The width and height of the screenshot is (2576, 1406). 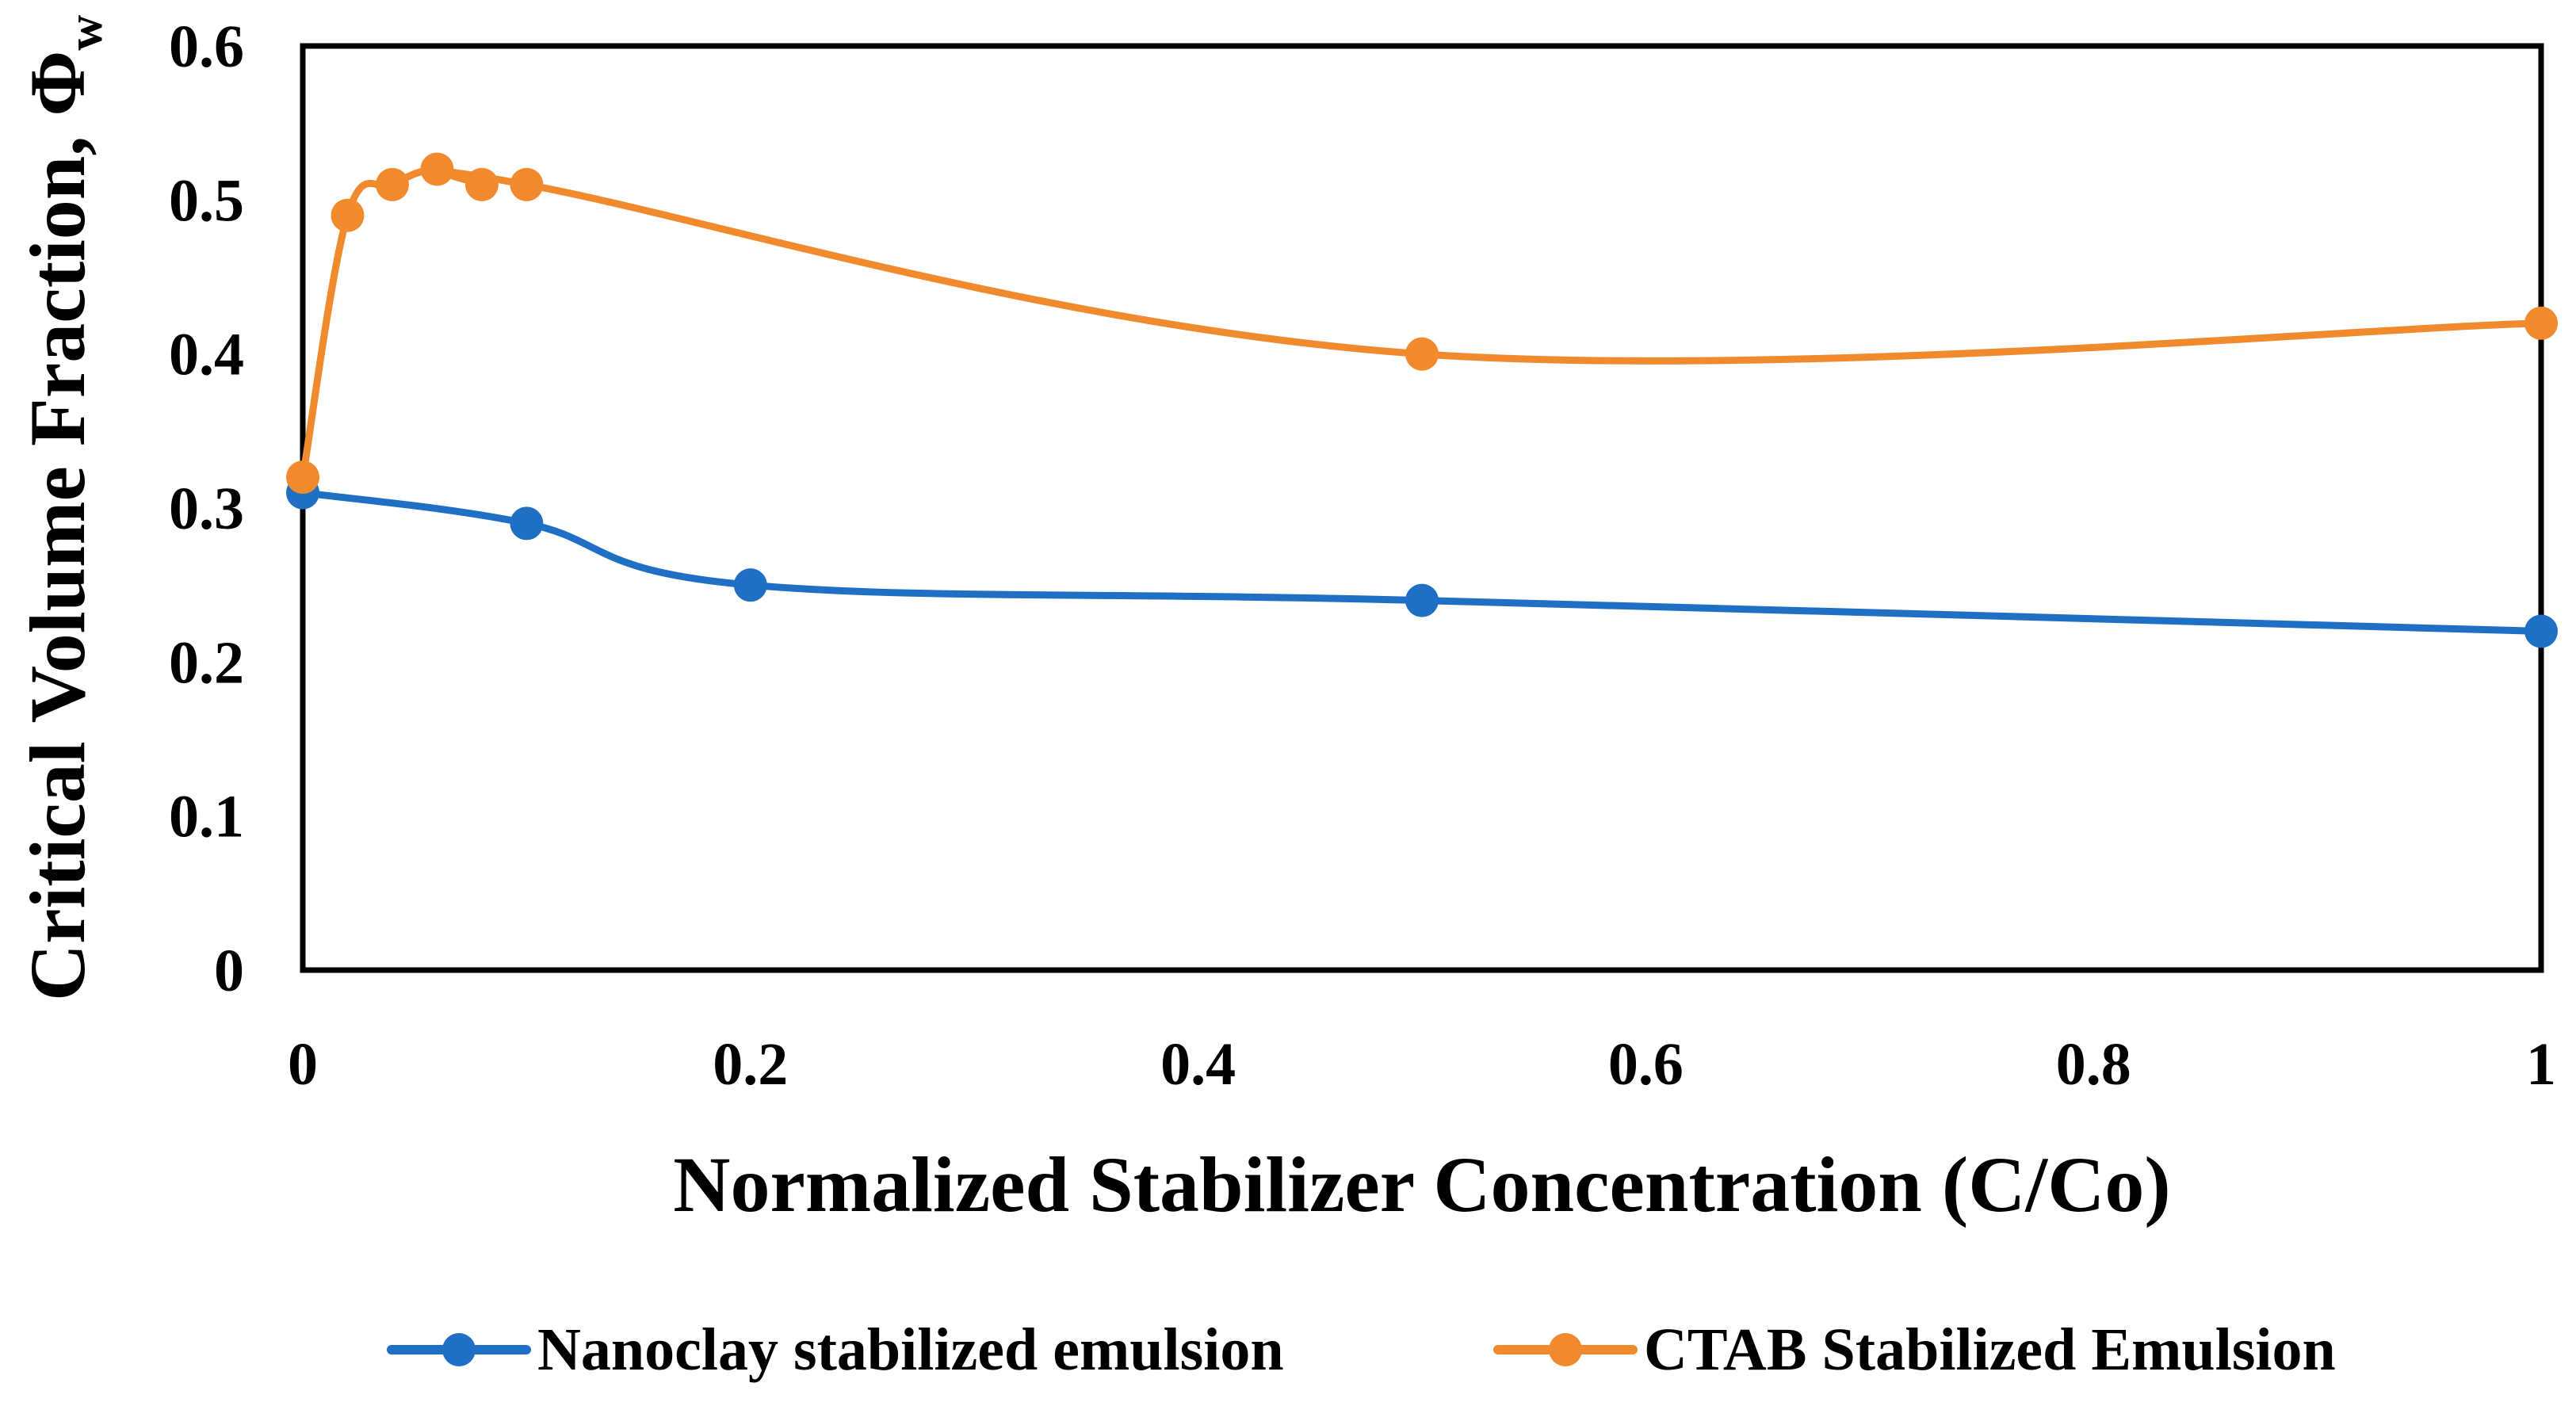 What do you see at coordinates (206, 46) in the screenshot?
I see `y-tick-label: 0.6` at bounding box center [206, 46].